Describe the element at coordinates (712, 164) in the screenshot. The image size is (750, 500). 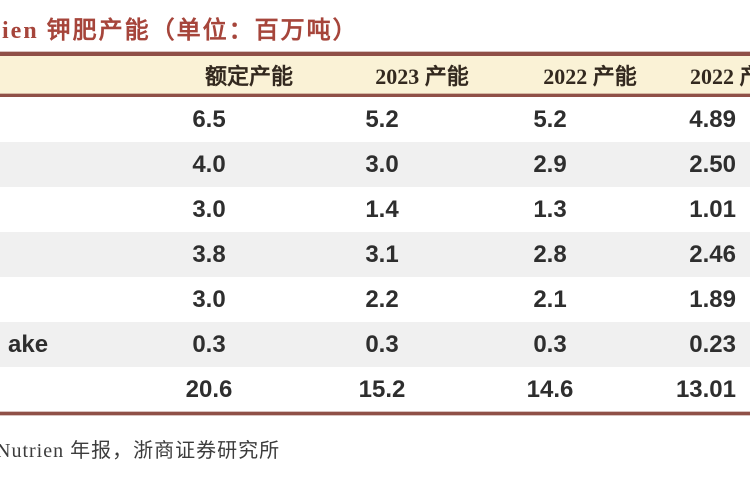
I see `cell-value: 2.50` at that location.